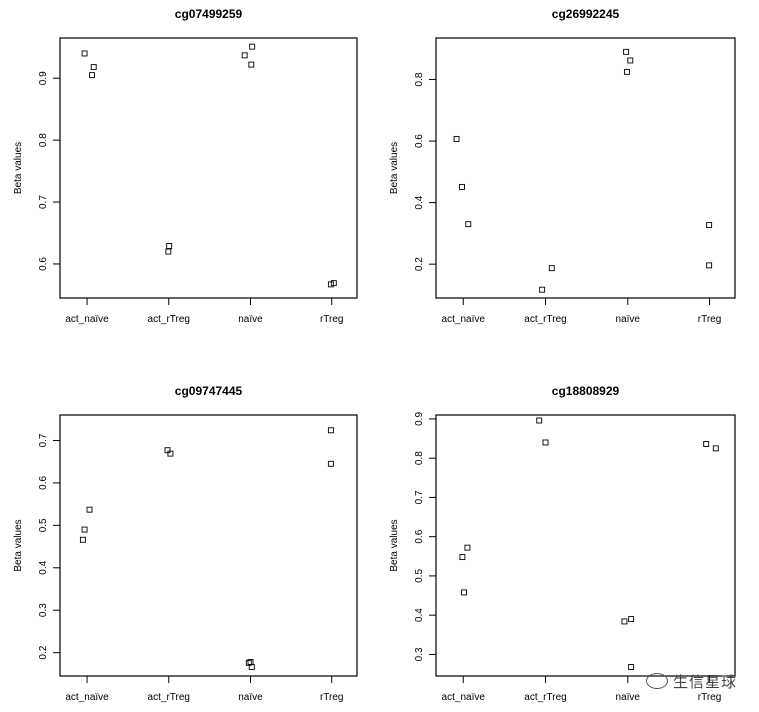 The image size is (759, 712). What do you see at coordinates (704, 682) in the screenshot?
I see `watermark-text: 生信星球` at bounding box center [704, 682].